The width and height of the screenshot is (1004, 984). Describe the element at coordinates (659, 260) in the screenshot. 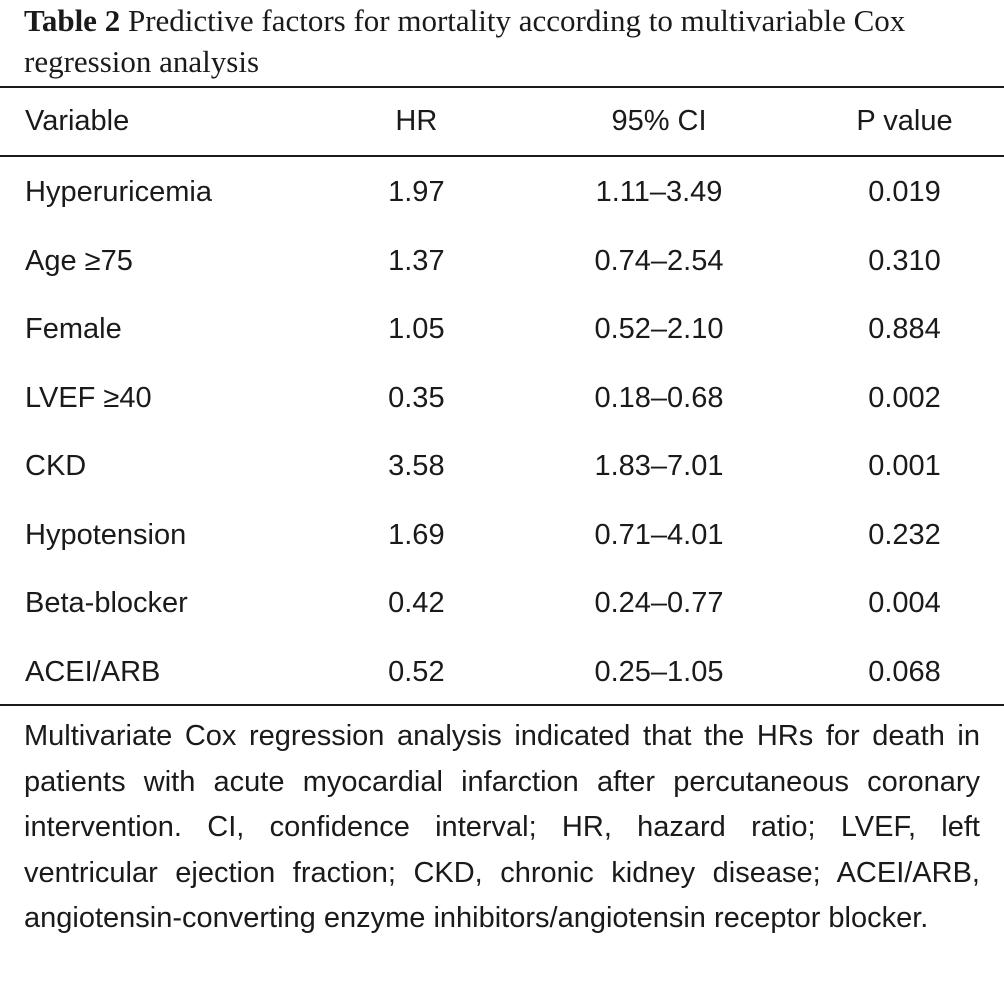

I see `cell-ci: 0.74–2.54` at that location.